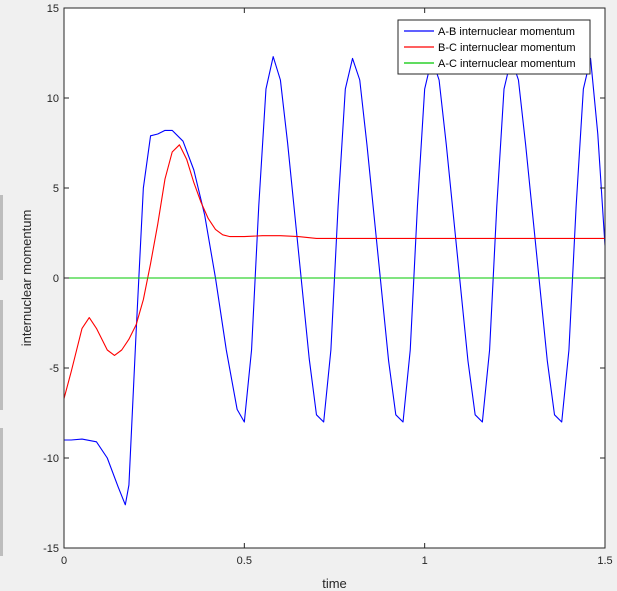 The image size is (617, 591). I want to click on legend-label: A-B internuclear momentum, so click(506, 32).